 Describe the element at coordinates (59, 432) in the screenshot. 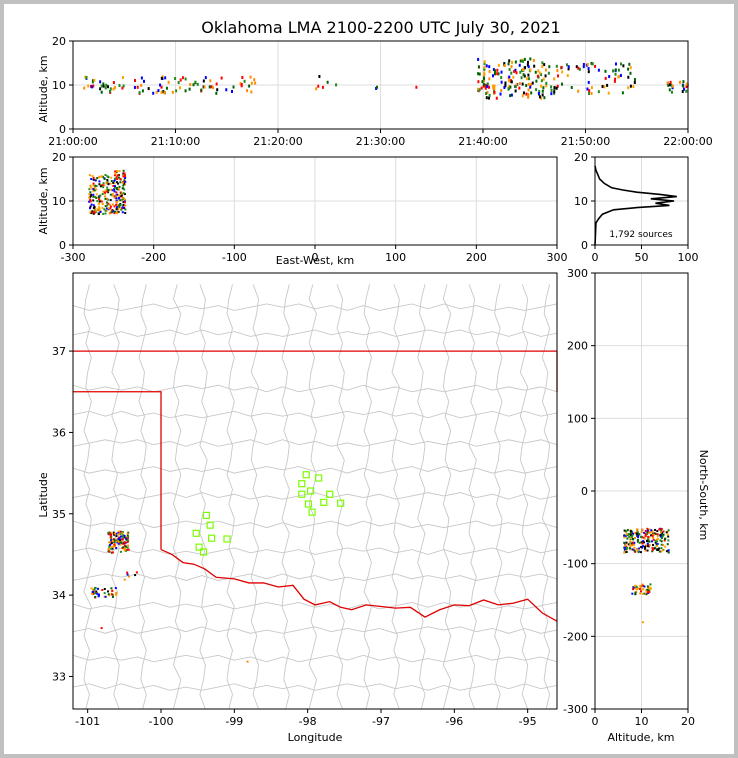

I see `y-tick-label: 36` at that location.